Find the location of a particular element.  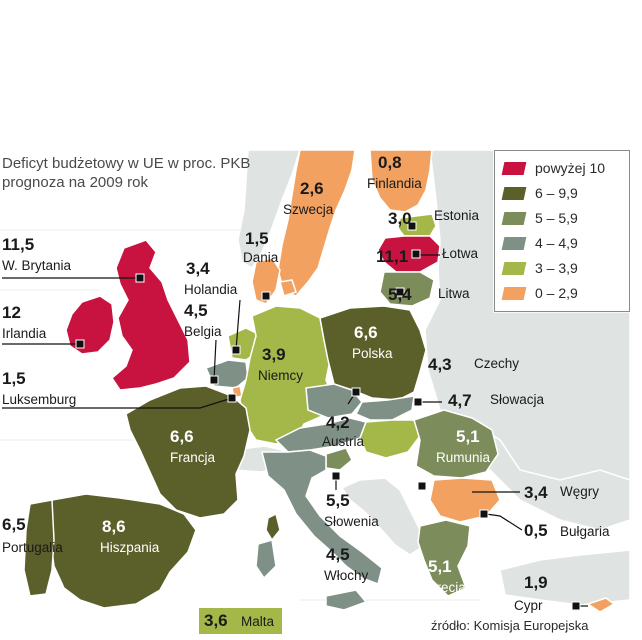

sardinia-shape is located at coordinates (266, 559).